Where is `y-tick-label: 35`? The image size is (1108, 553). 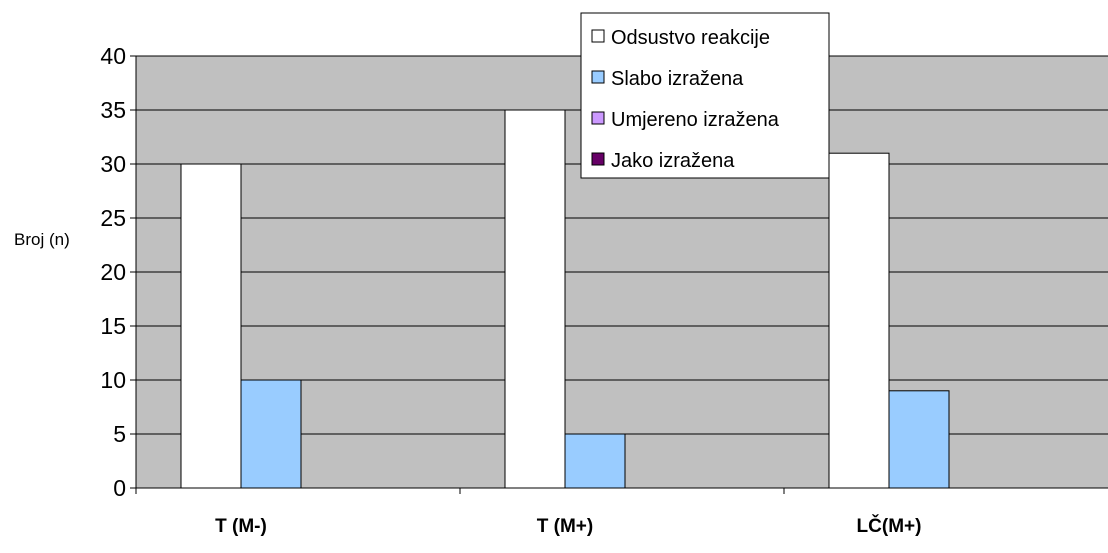 y-tick-label: 35 is located at coordinates (113, 110).